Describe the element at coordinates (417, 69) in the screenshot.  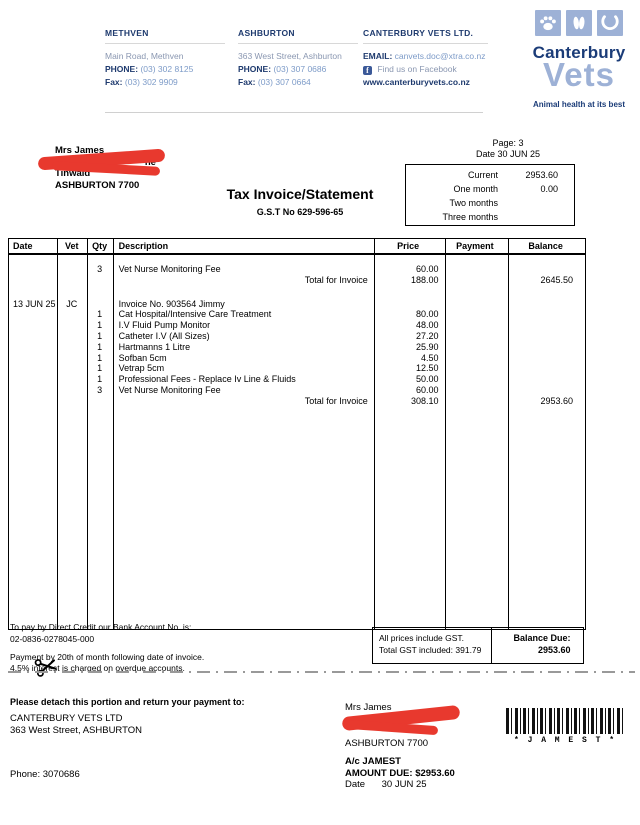
I see `facebook-text: Find us on Facebook` at that location.